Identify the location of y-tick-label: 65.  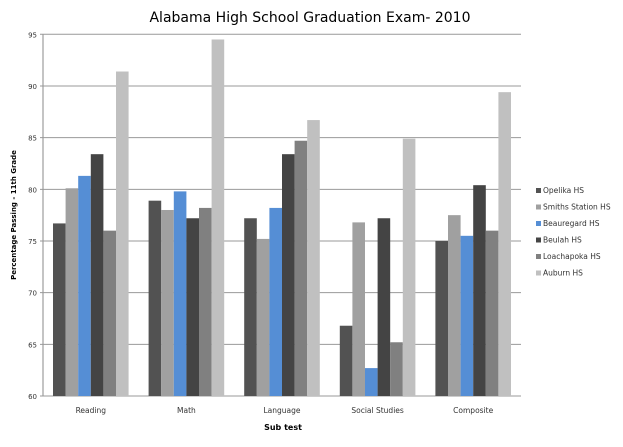
(32, 345).